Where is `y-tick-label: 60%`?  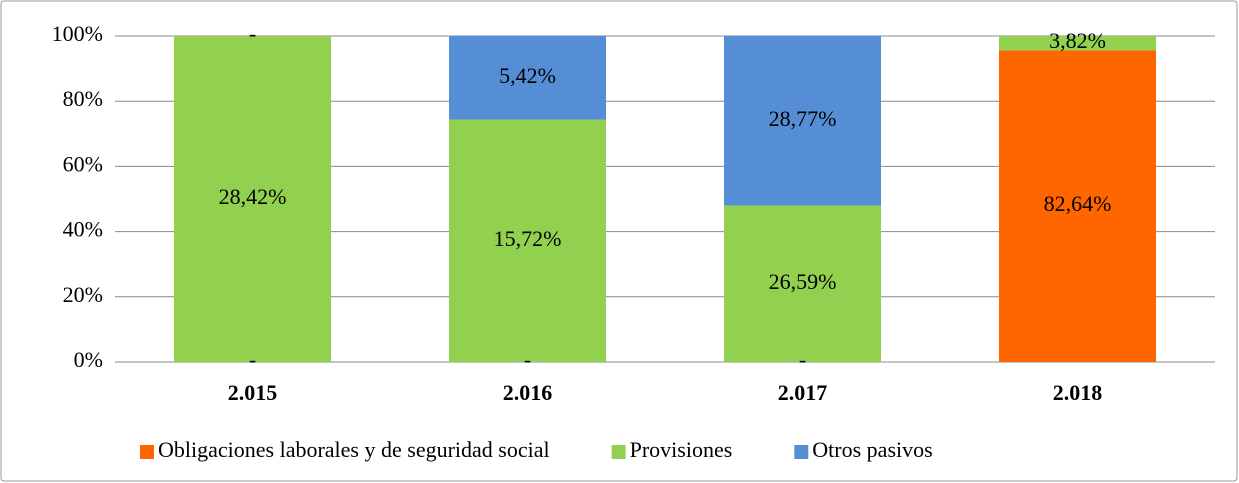 y-tick-label: 60% is located at coordinates (83, 163).